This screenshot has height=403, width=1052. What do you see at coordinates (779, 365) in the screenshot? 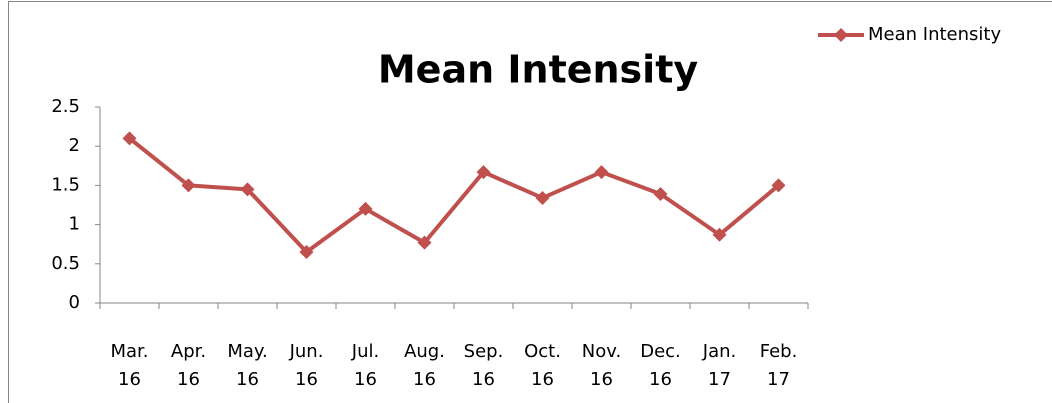
I see `x-tick-label: Feb. 17` at bounding box center [779, 365].